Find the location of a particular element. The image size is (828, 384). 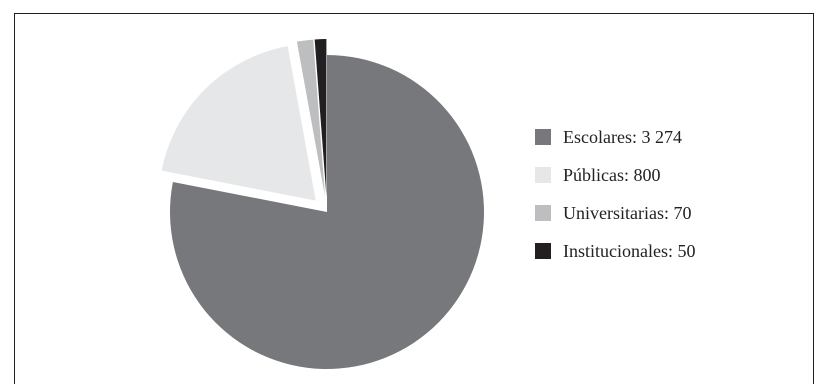

legend-item-publicas: Públicas: 800 is located at coordinates (615, 175).